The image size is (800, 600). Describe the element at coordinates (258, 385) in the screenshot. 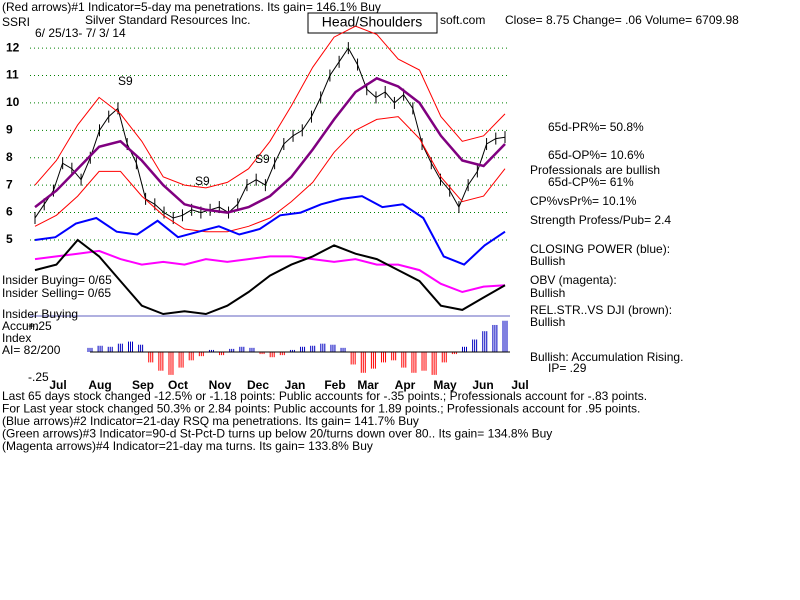

I see `x-tick-label: Dec` at that location.